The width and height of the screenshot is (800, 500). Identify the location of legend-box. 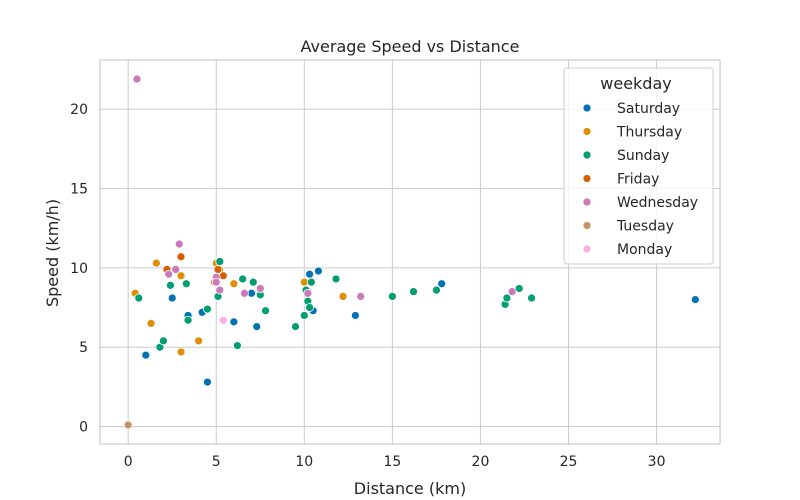
(638, 166).